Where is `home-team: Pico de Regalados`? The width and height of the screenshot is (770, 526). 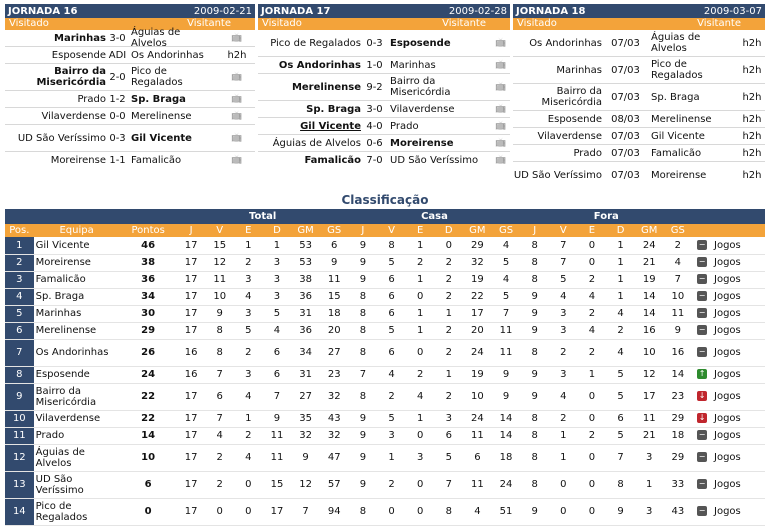 home-team: Pico de Regalados is located at coordinates (315, 43).